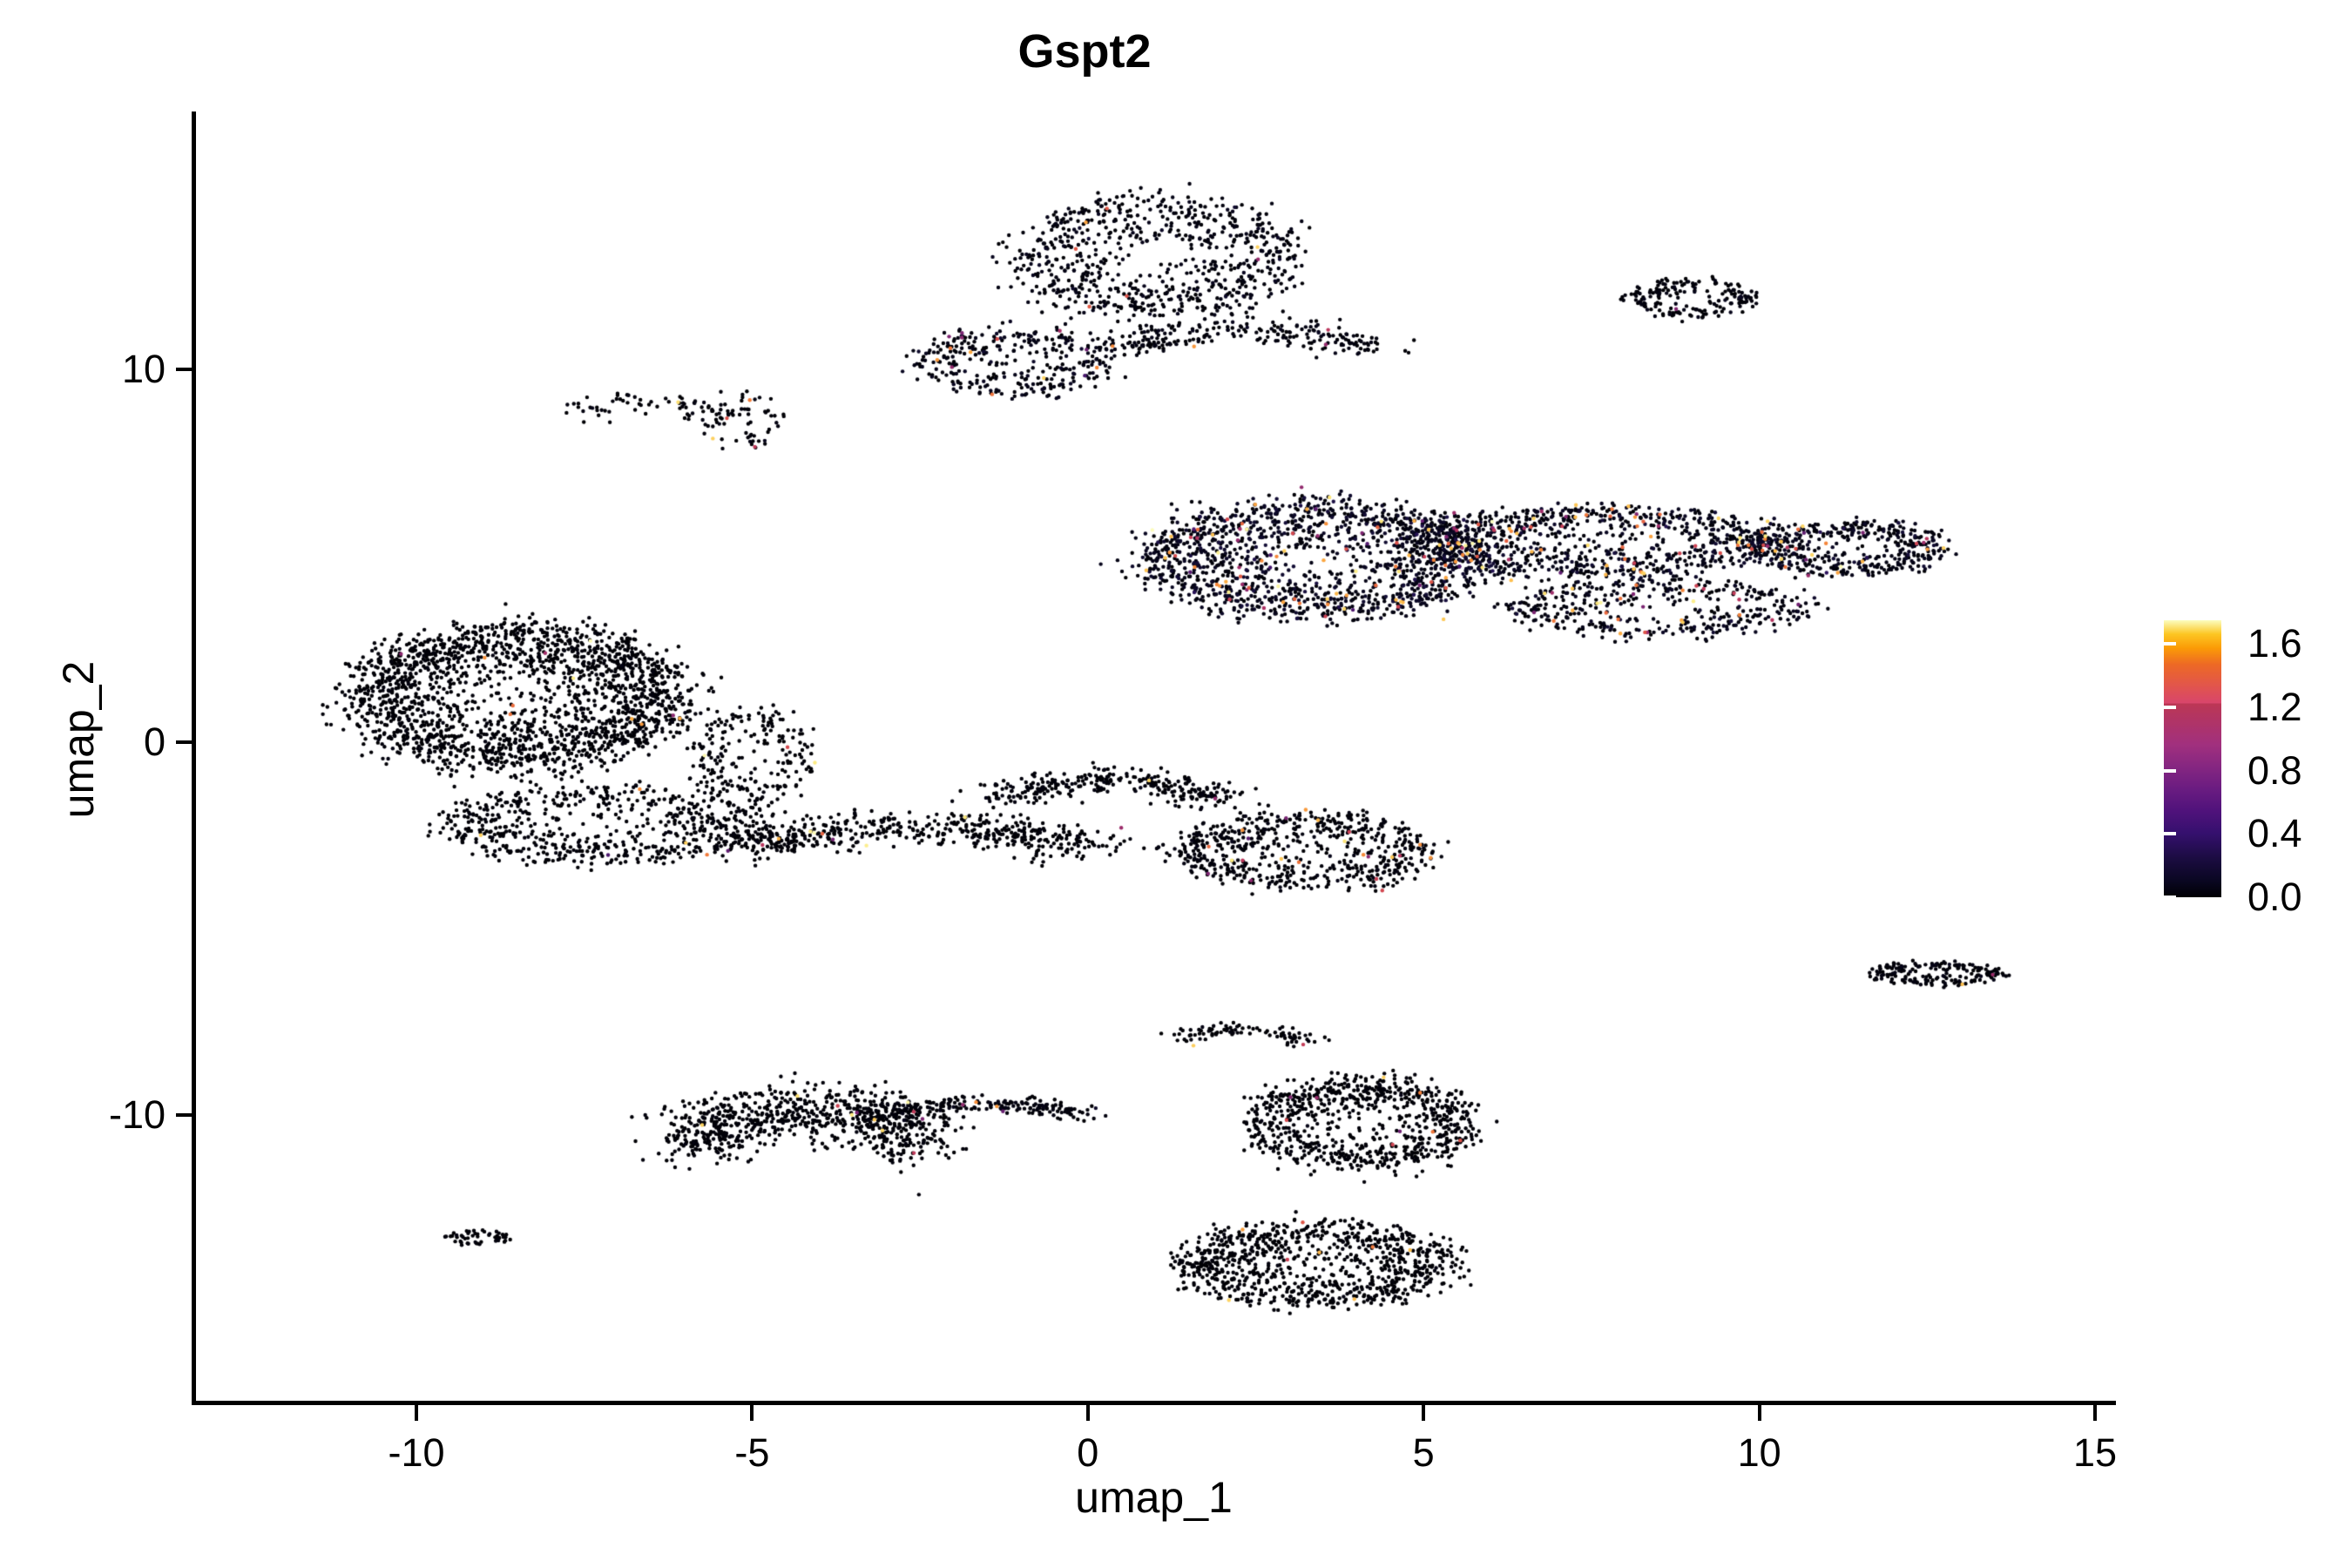 The width and height of the screenshot is (2352, 1568). What do you see at coordinates (1423, 1452) in the screenshot?
I see `x-tick-label: 5` at bounding box center [1423, 1452].